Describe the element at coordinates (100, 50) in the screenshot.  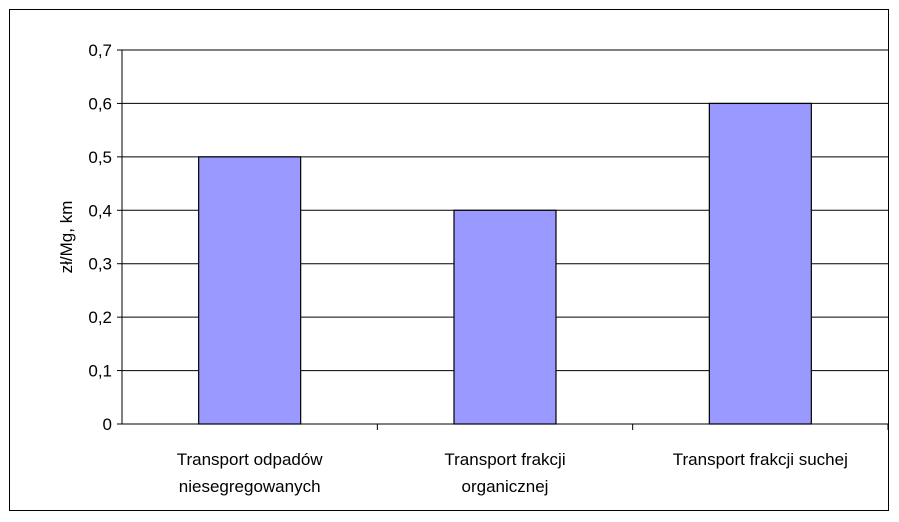
I see `y-tick-label: 0,7` at that location.